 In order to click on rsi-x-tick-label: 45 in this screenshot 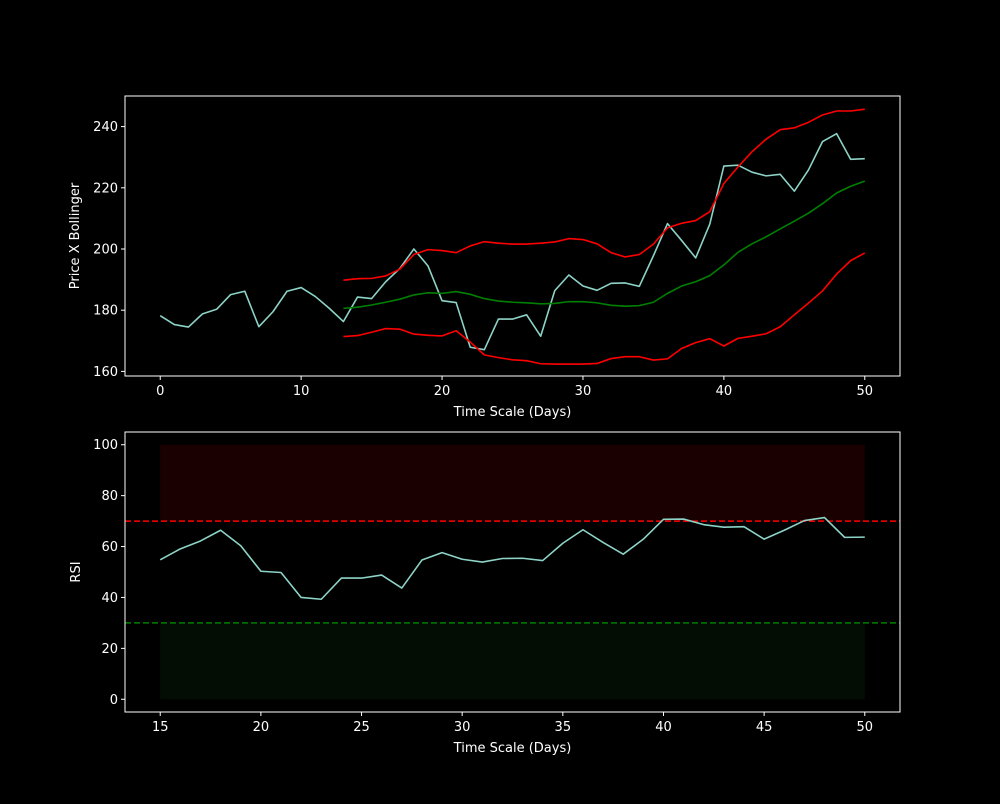, I will do `click(764, 727)`.